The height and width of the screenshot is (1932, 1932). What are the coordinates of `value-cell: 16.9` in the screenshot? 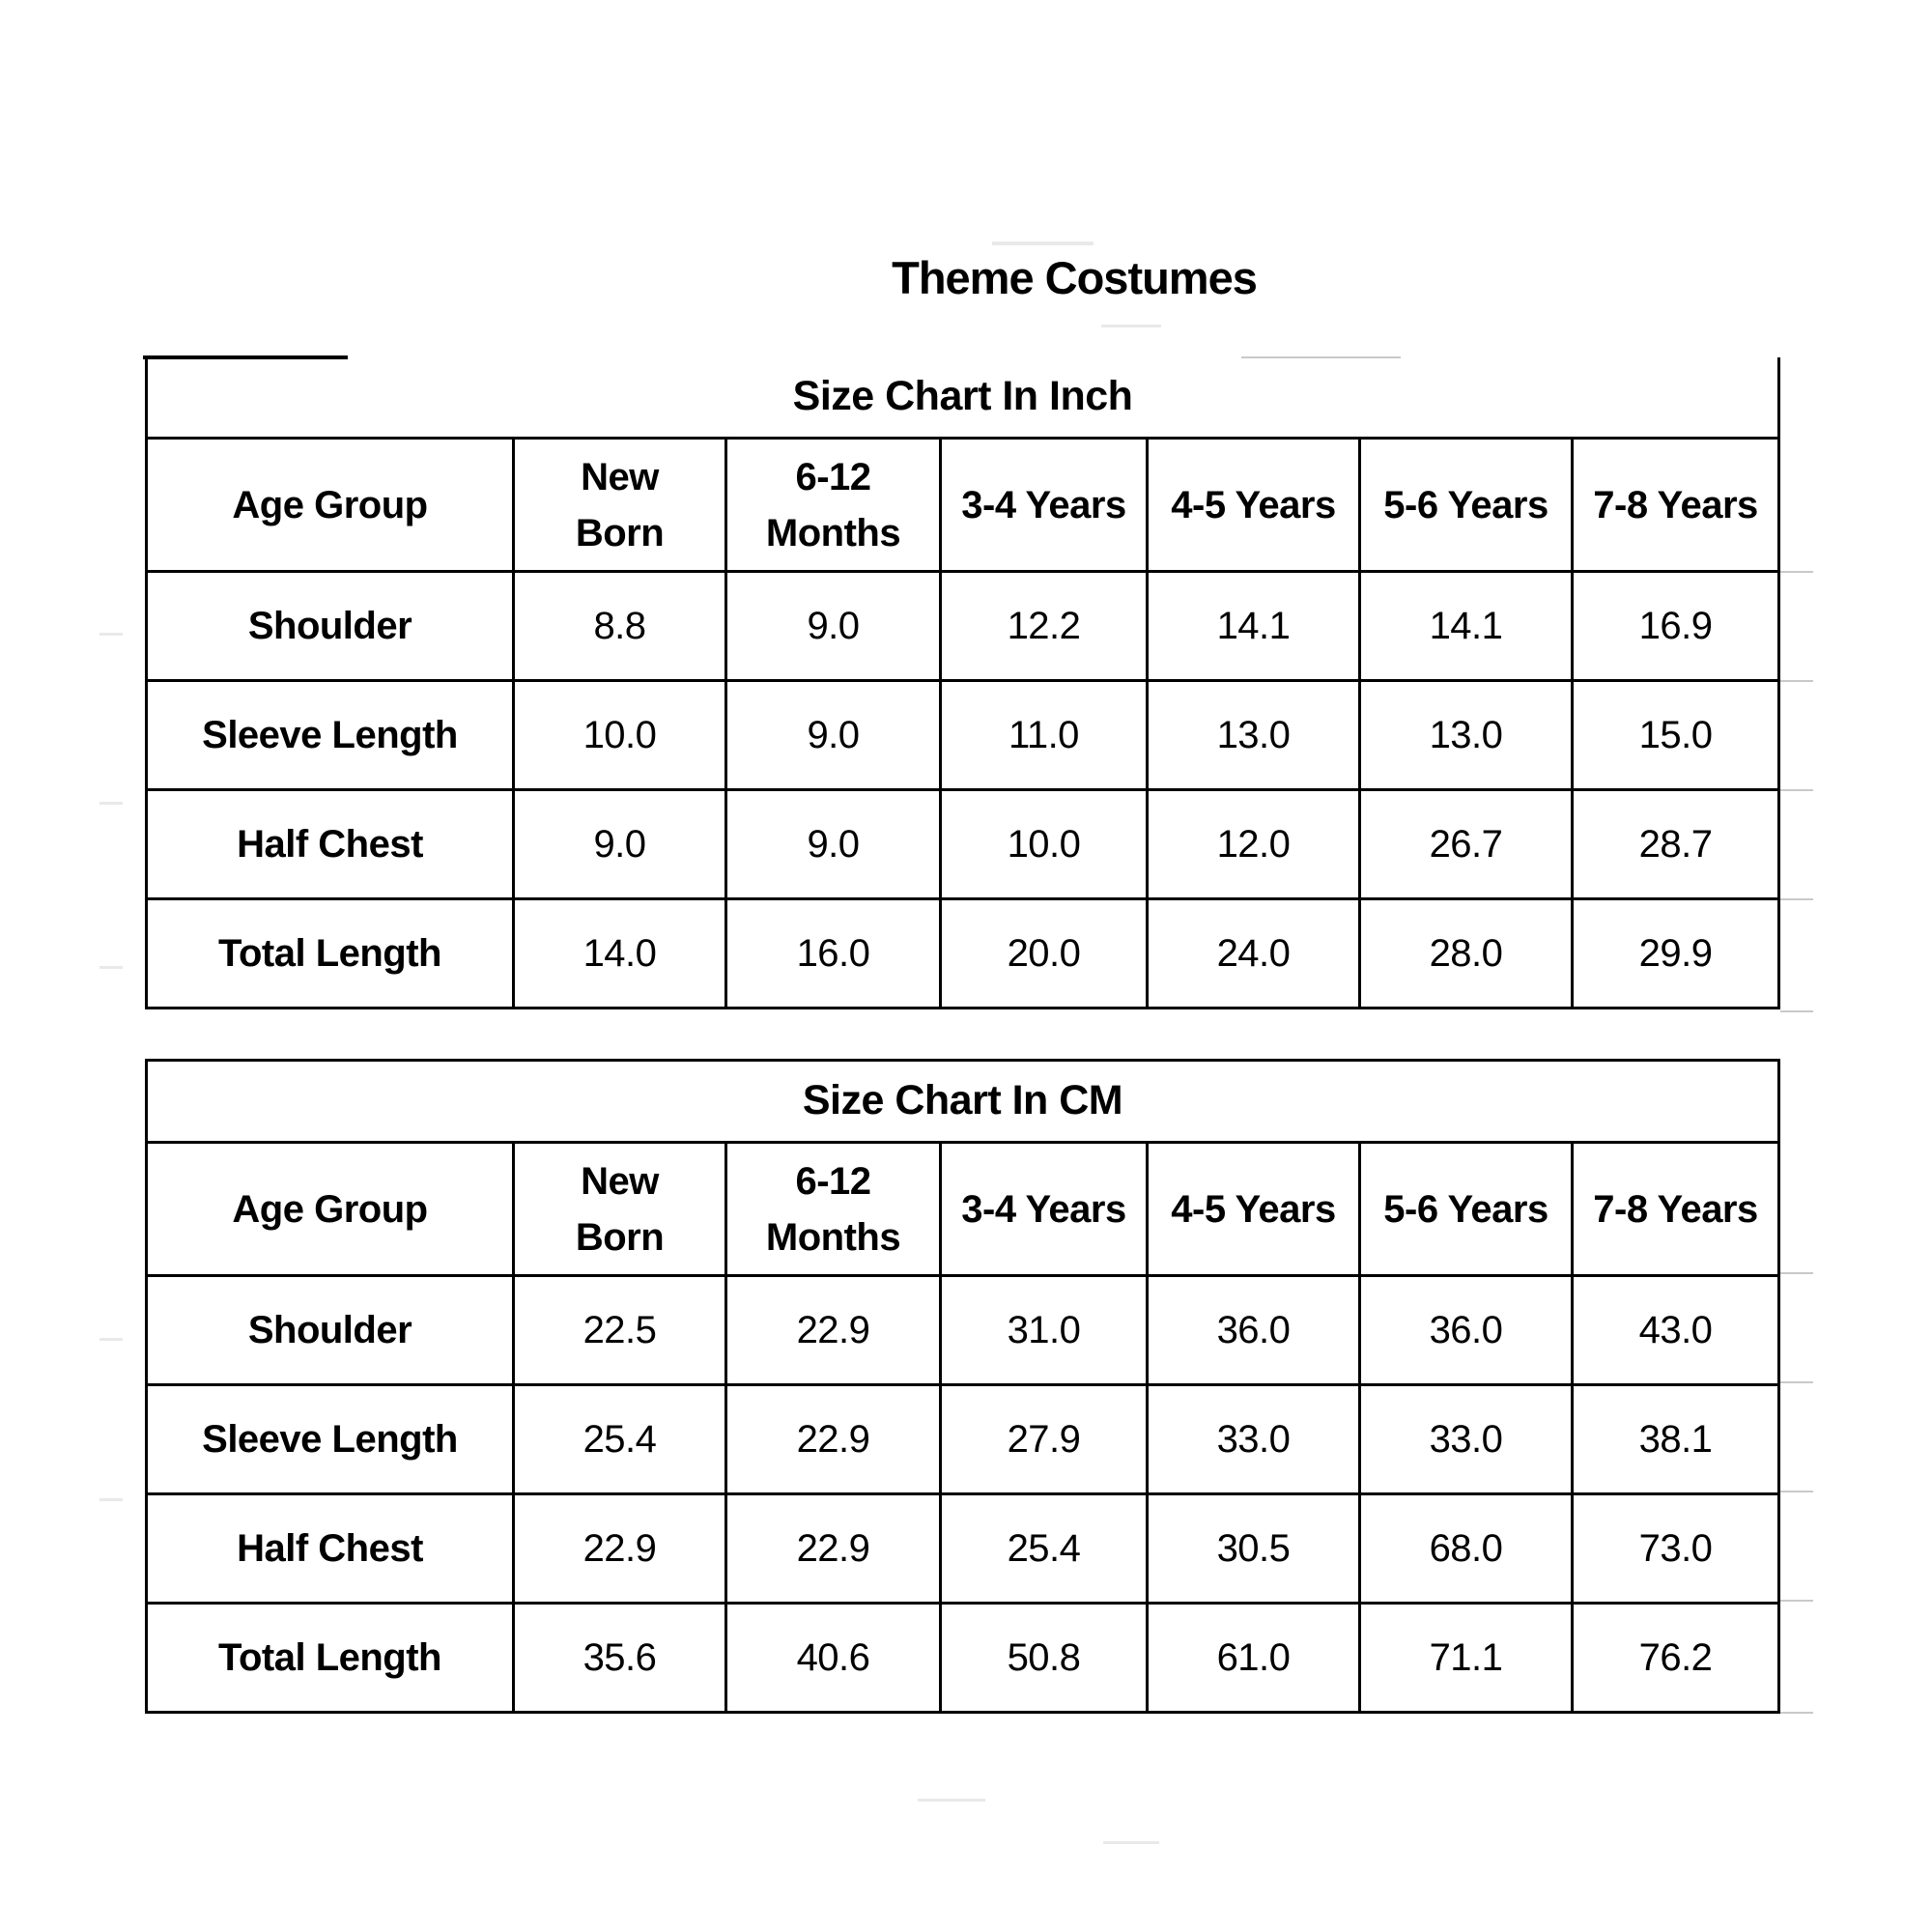 It's located at (1675, 626).